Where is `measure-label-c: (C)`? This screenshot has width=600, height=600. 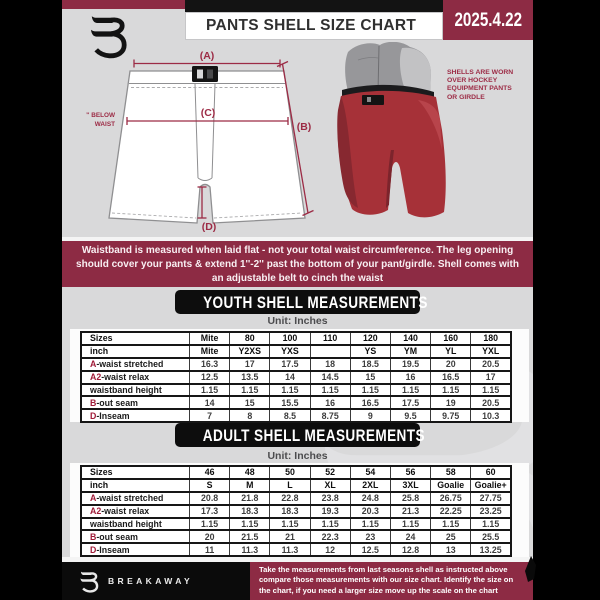 measure-label-c: (C) is located at coordinates (208, 113).